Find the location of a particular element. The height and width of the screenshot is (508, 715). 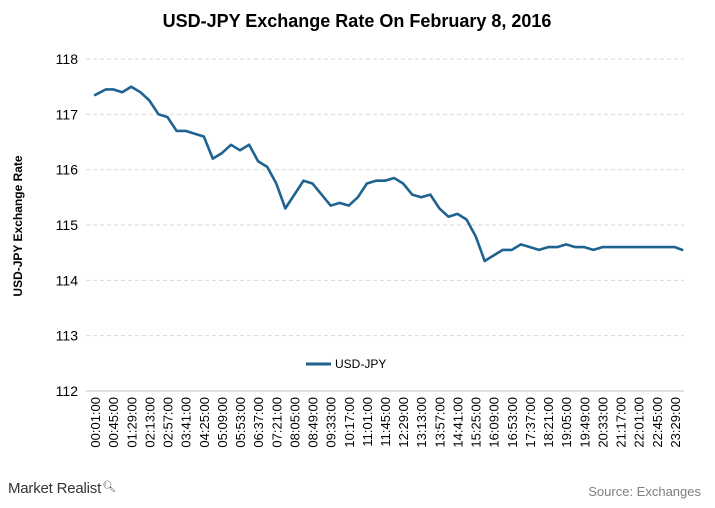

x-tick-label: 22:45:00 is located at coordinates (657, 422).